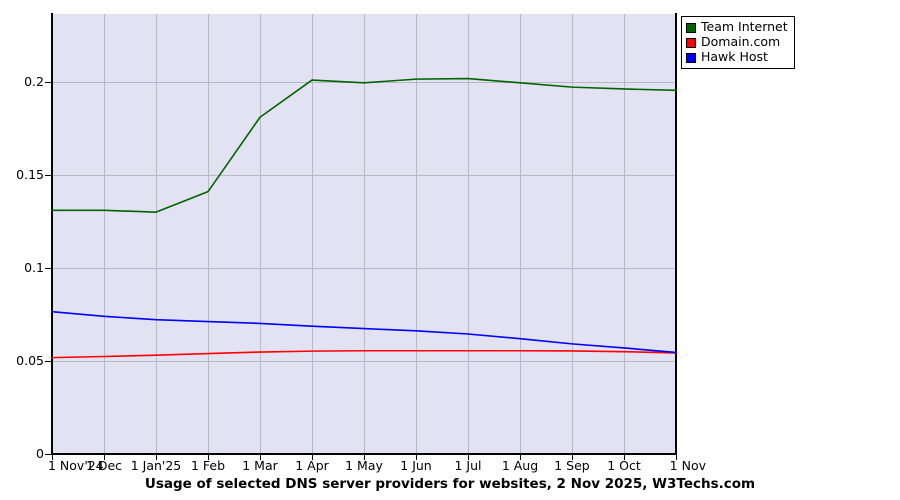  I want to click on x-tick-label-1: 1 Dec, so click(104, 465).